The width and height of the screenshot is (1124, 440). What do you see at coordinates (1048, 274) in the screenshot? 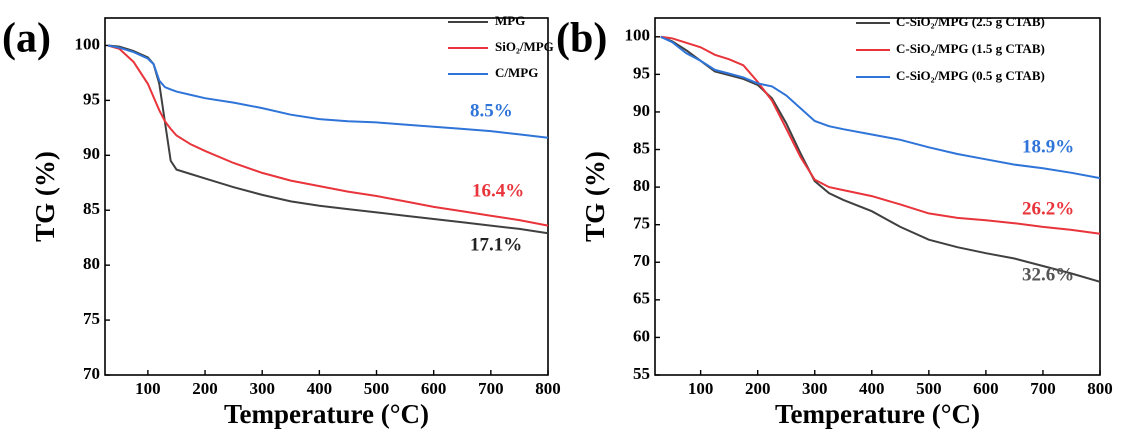
I see `annotation: 32.6%` at bounding box center [1048, 274].